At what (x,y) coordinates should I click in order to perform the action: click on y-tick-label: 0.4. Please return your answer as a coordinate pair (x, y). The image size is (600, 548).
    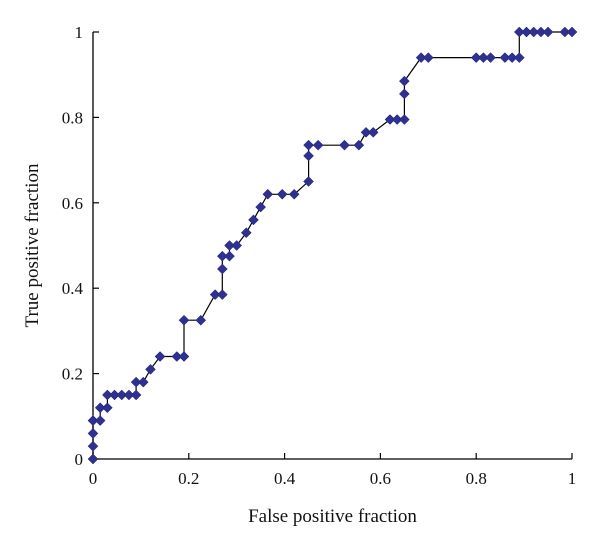
    Looking at the image, I should click on (73, 288).